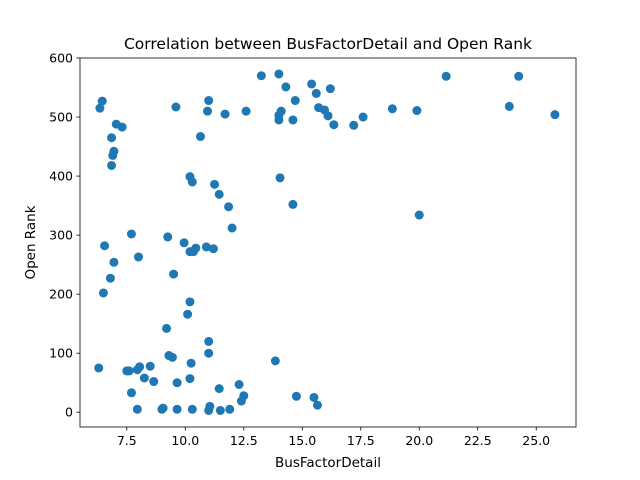  Describe the element at coordinates (61, 235) in the screenshot. I see `y-tick-label: 300` at that location.